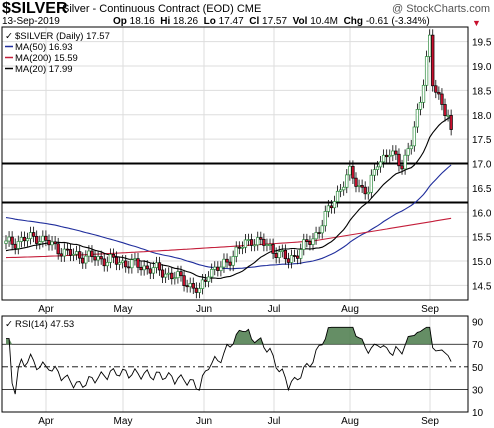  What do you see at coordinates (478, 413) in the screenshot?
I see `y-tick-label: 10` at bounding box center [478, 413].